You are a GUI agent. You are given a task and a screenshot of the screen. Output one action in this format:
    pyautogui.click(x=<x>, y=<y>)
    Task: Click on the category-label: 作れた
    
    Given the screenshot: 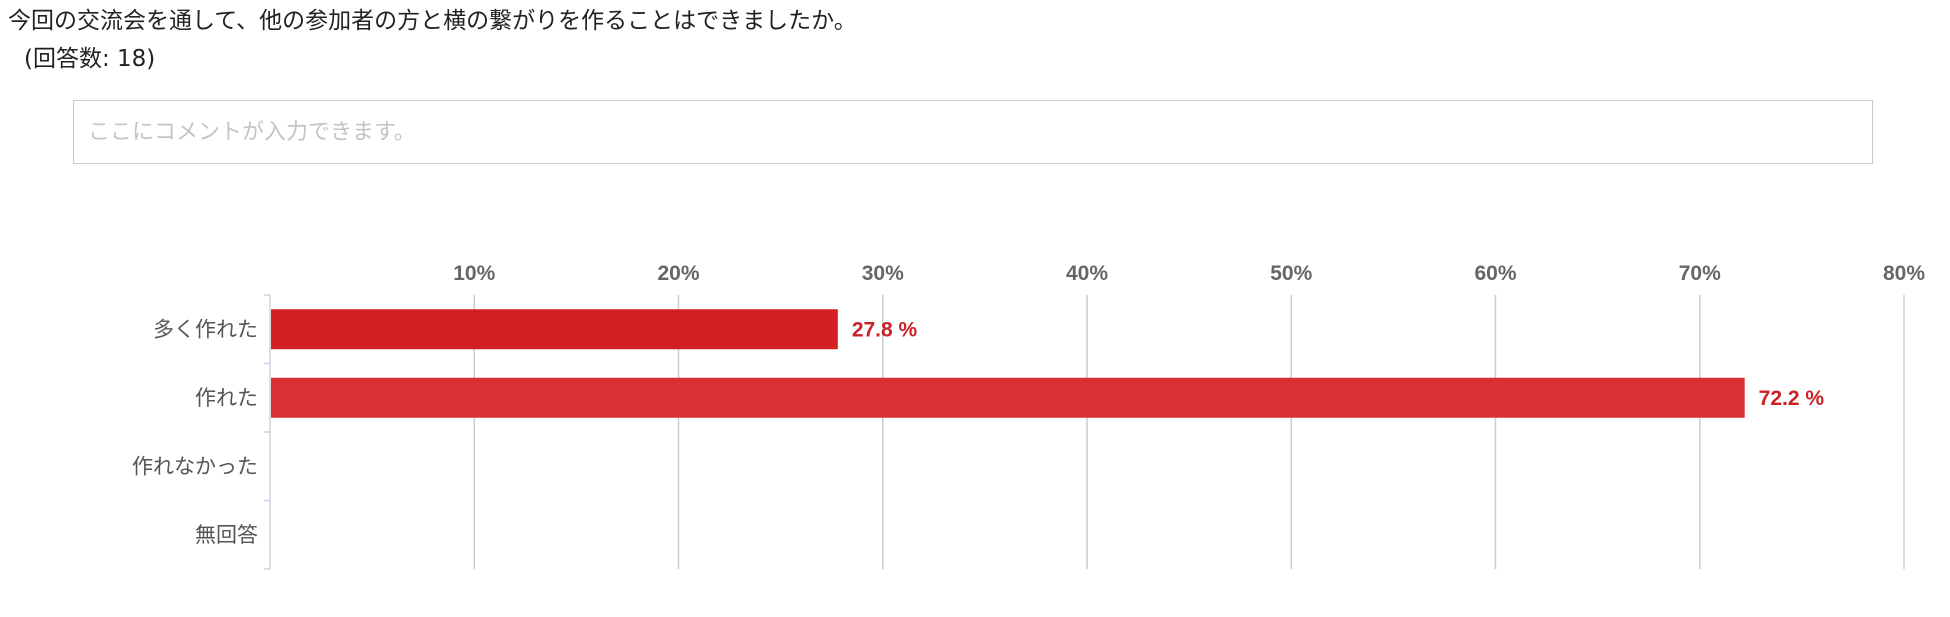 What is the action you would take?
    pyautogui.click(x=226, y=398)
    